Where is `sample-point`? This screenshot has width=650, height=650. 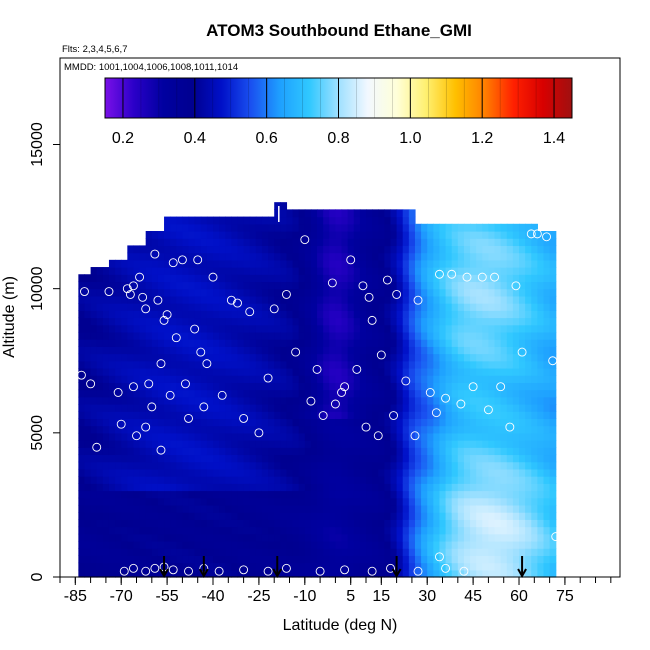 sample-point is located at coordinates (501, 387).